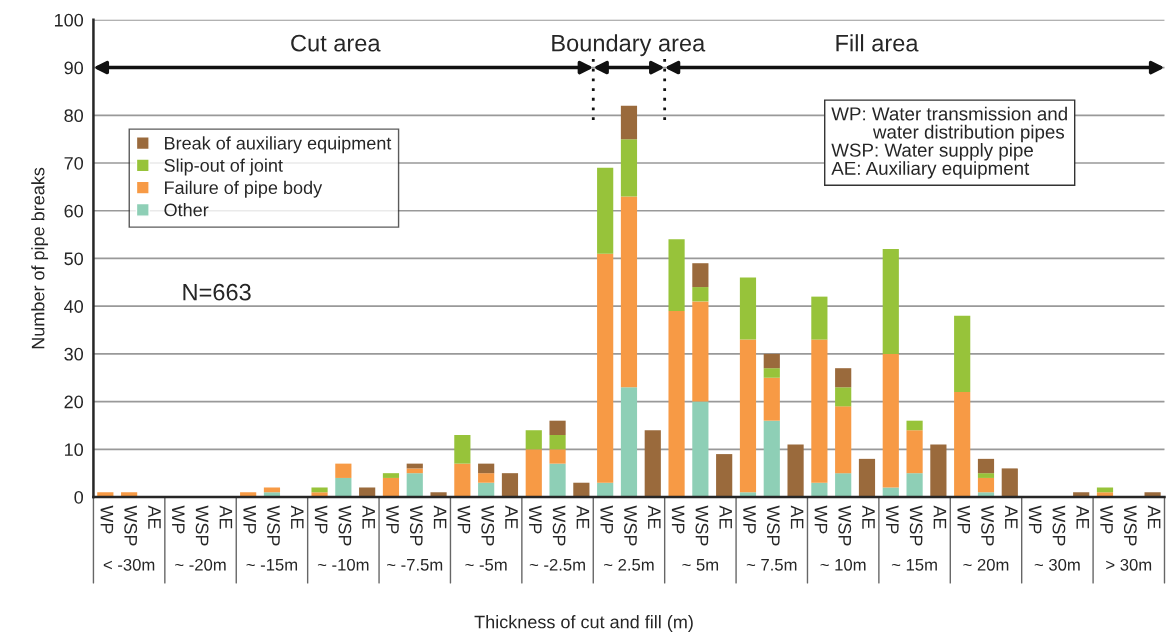  What do you see at coordinates (74, 306) in the screenshot?
I see `y-tick-label: 40` at bounding box center [74, 306].